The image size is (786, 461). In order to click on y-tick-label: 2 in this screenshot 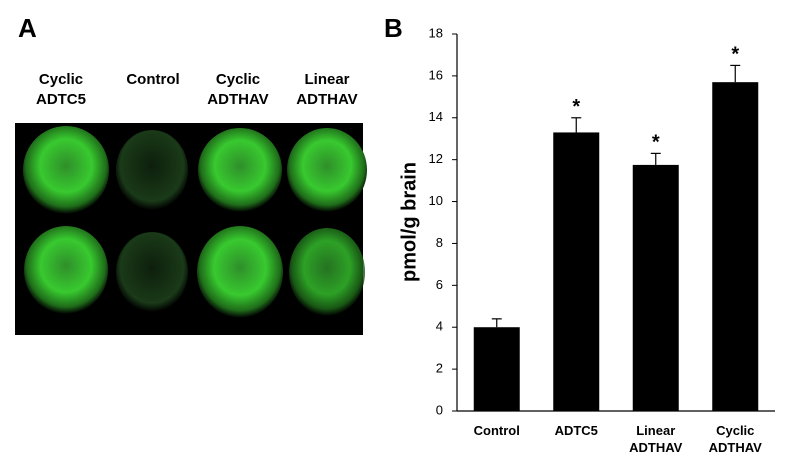, I will do `click(439, 368)`.